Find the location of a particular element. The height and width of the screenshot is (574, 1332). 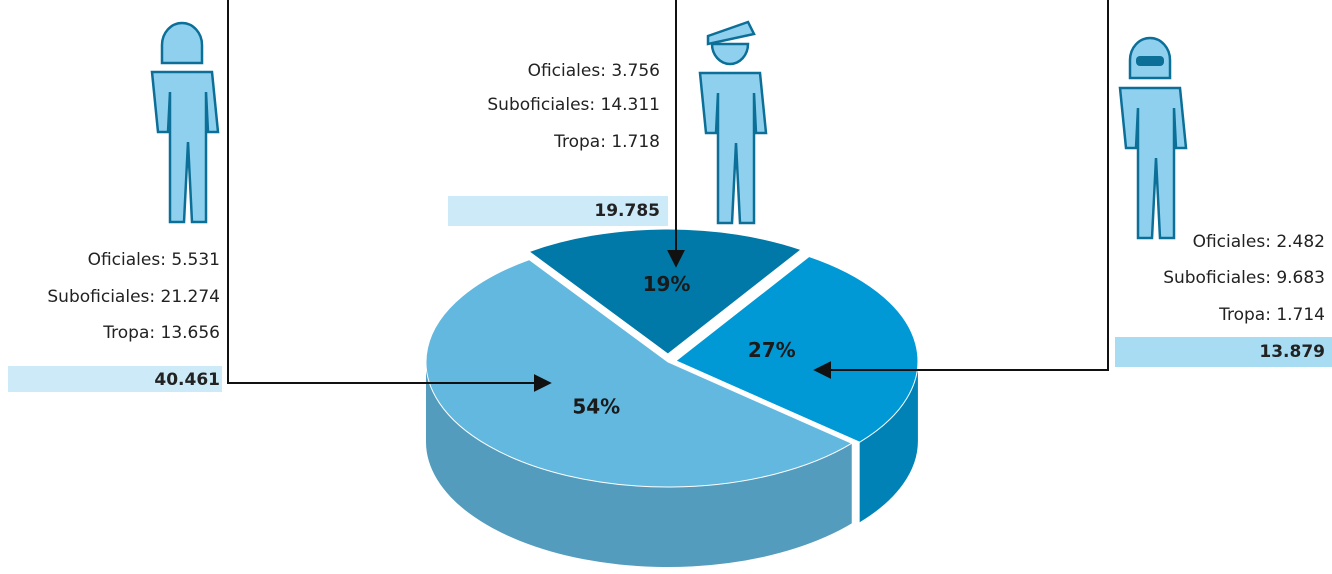

connector is located at coordinates (961, 189).